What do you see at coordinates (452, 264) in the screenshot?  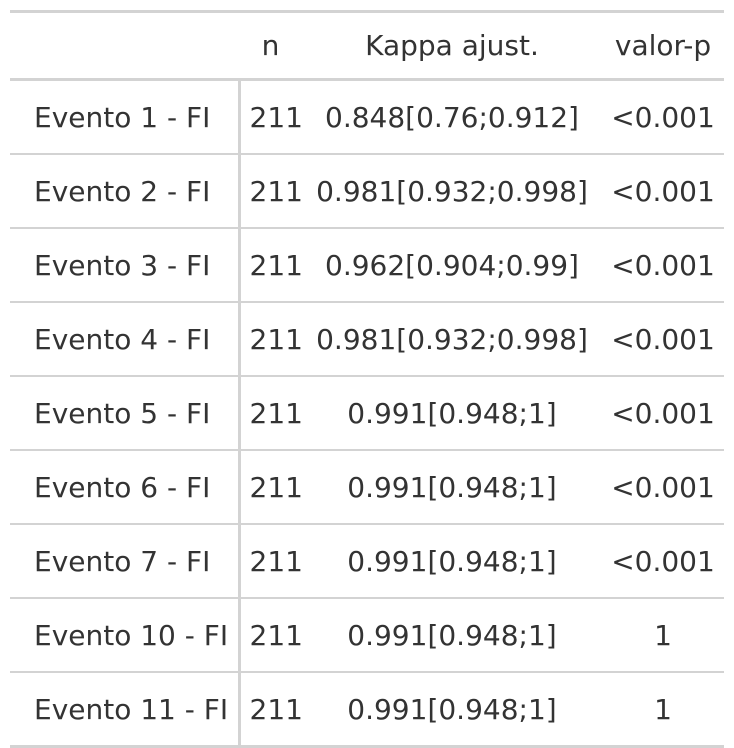 I see `cell-kappa: 0.962[0.904;0.99]` at bounding box center [452, 264].